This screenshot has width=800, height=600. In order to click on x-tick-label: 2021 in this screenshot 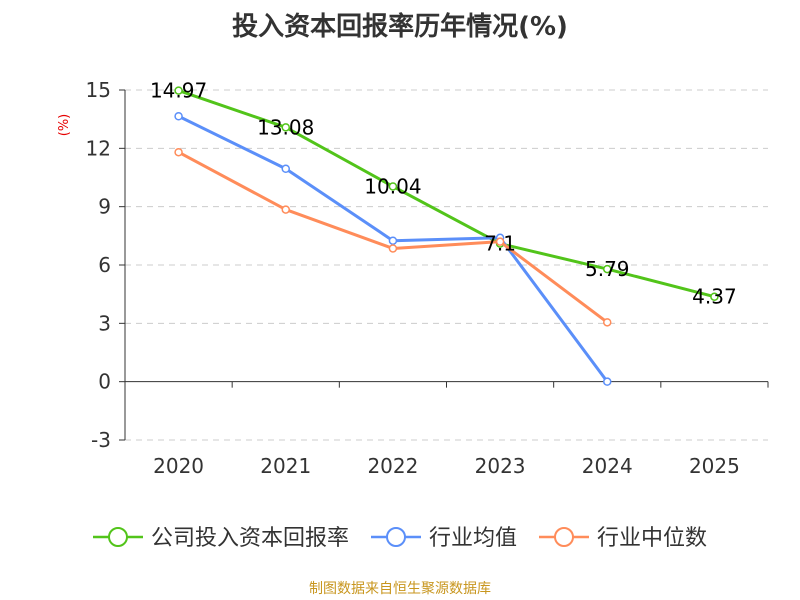, I will do `click(285, 466)`.